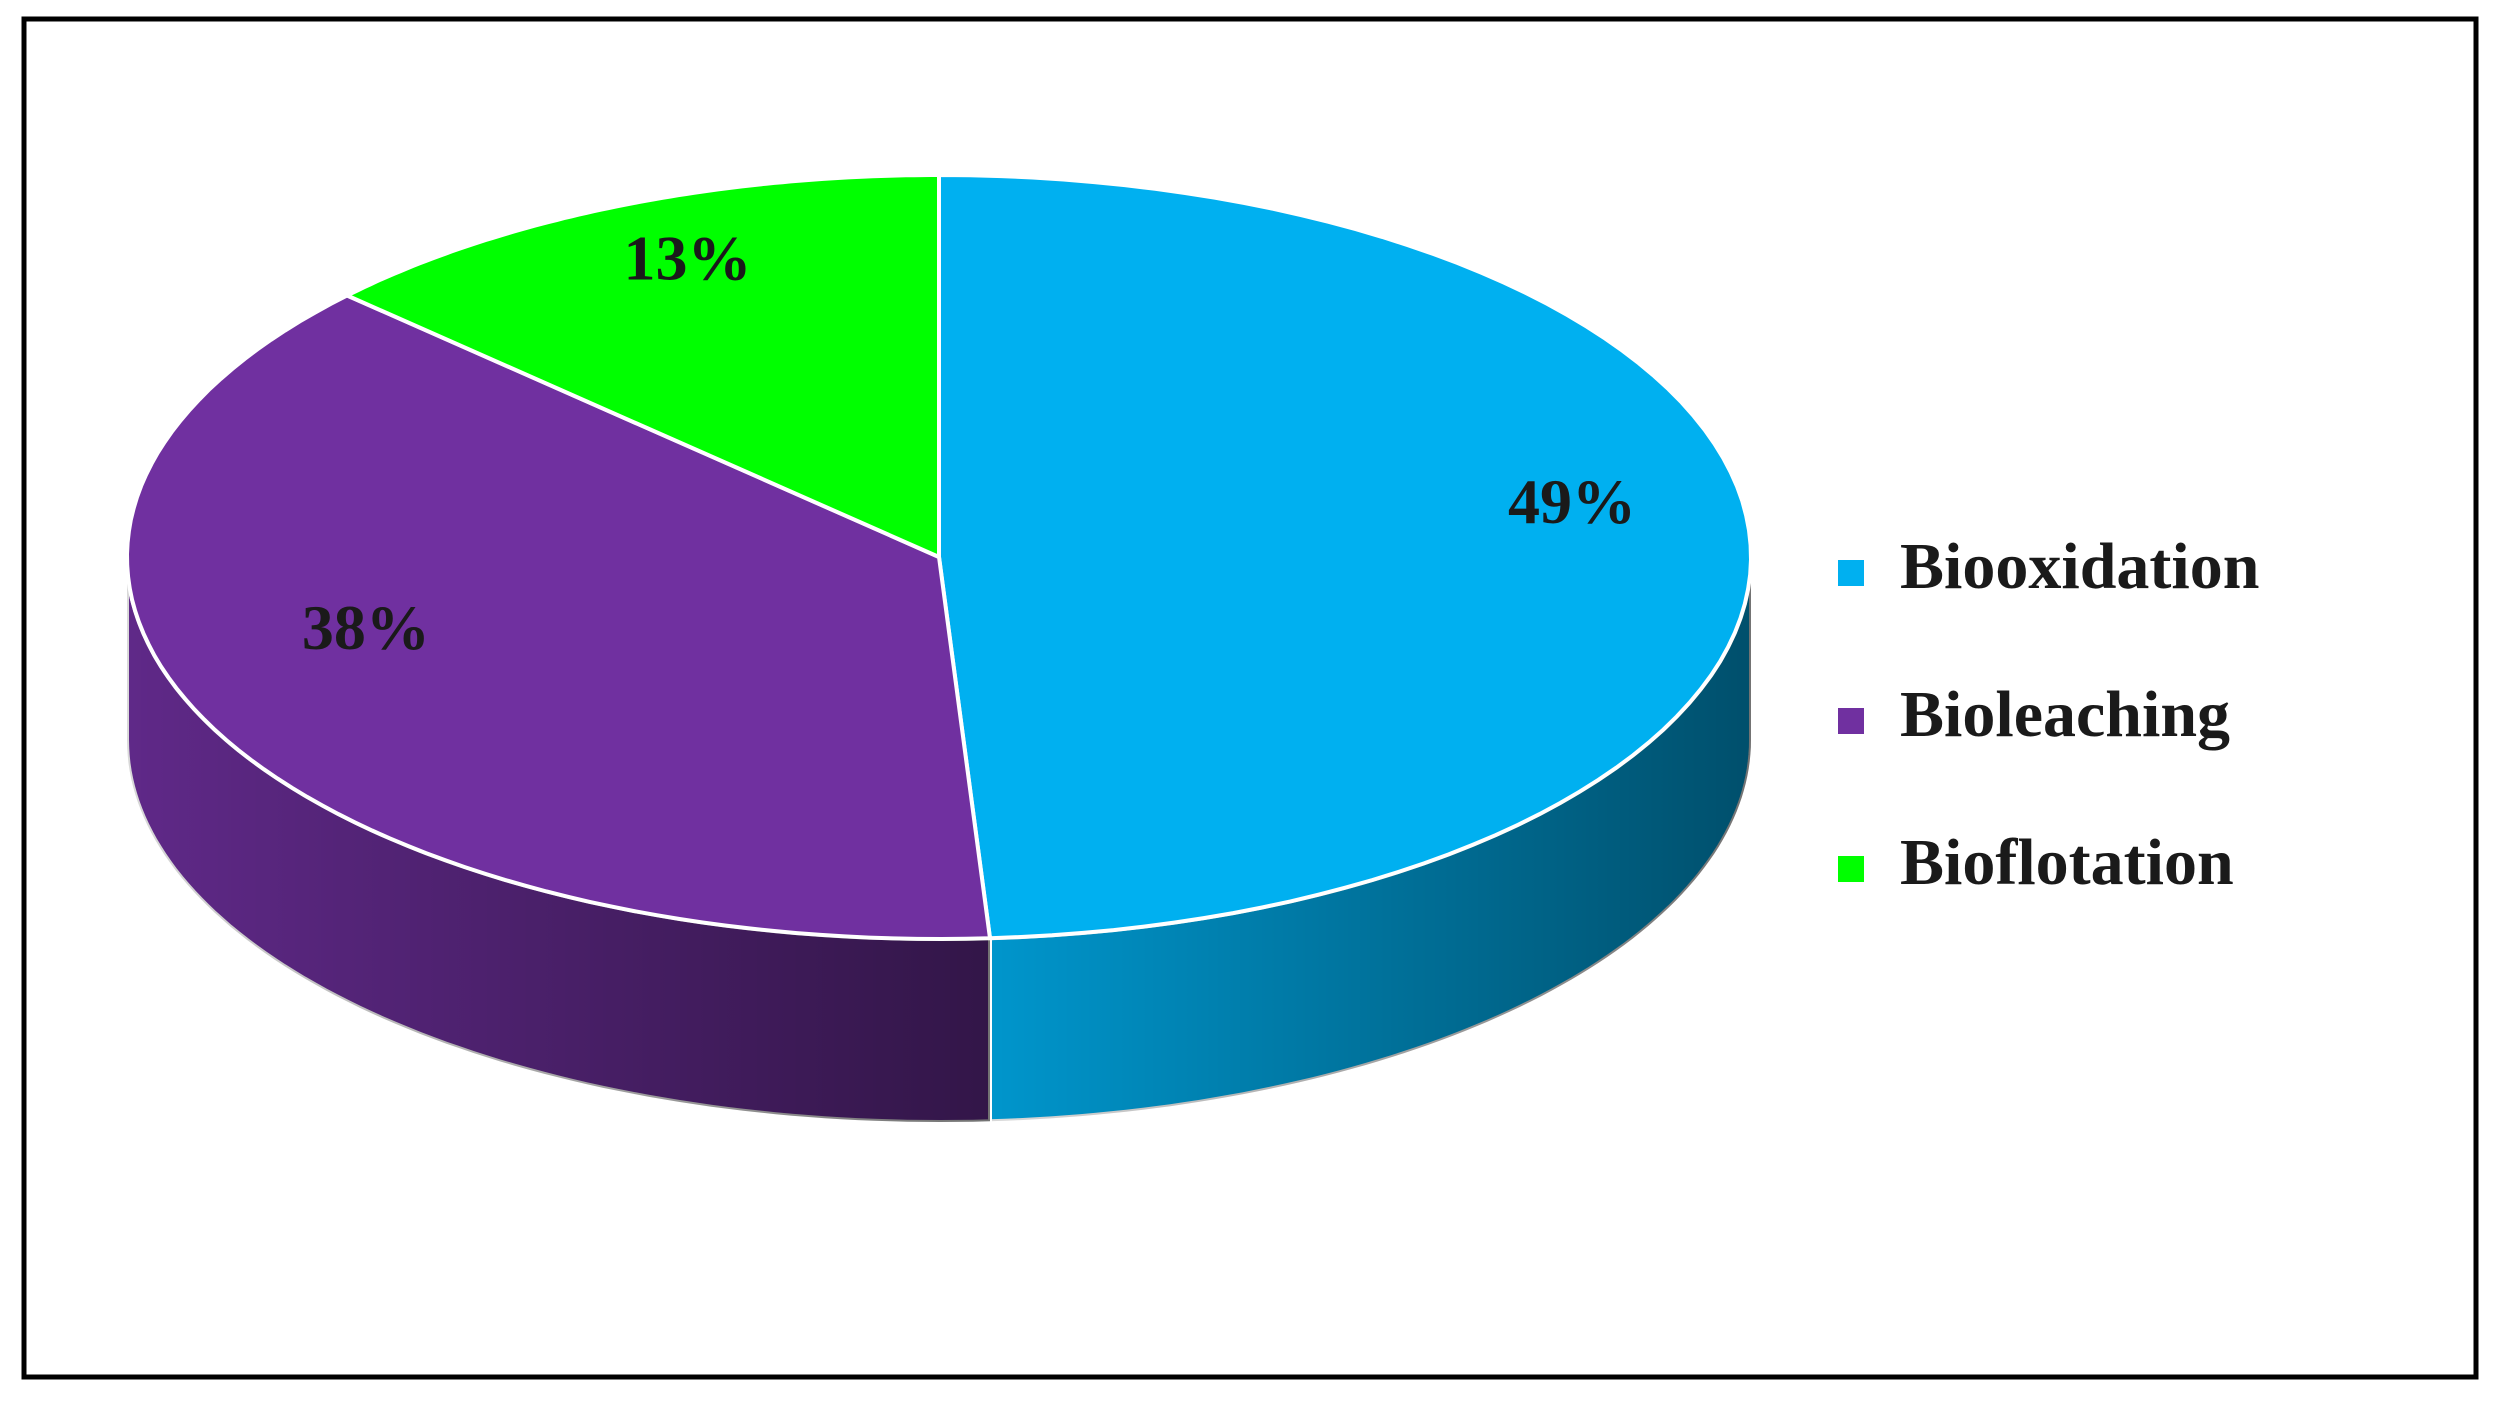 The image size is (2496, 1419). What do you see at coordinates (366, 627) in the screenshot?
I see `value-label: 38%` at bounding box center [366, 627].